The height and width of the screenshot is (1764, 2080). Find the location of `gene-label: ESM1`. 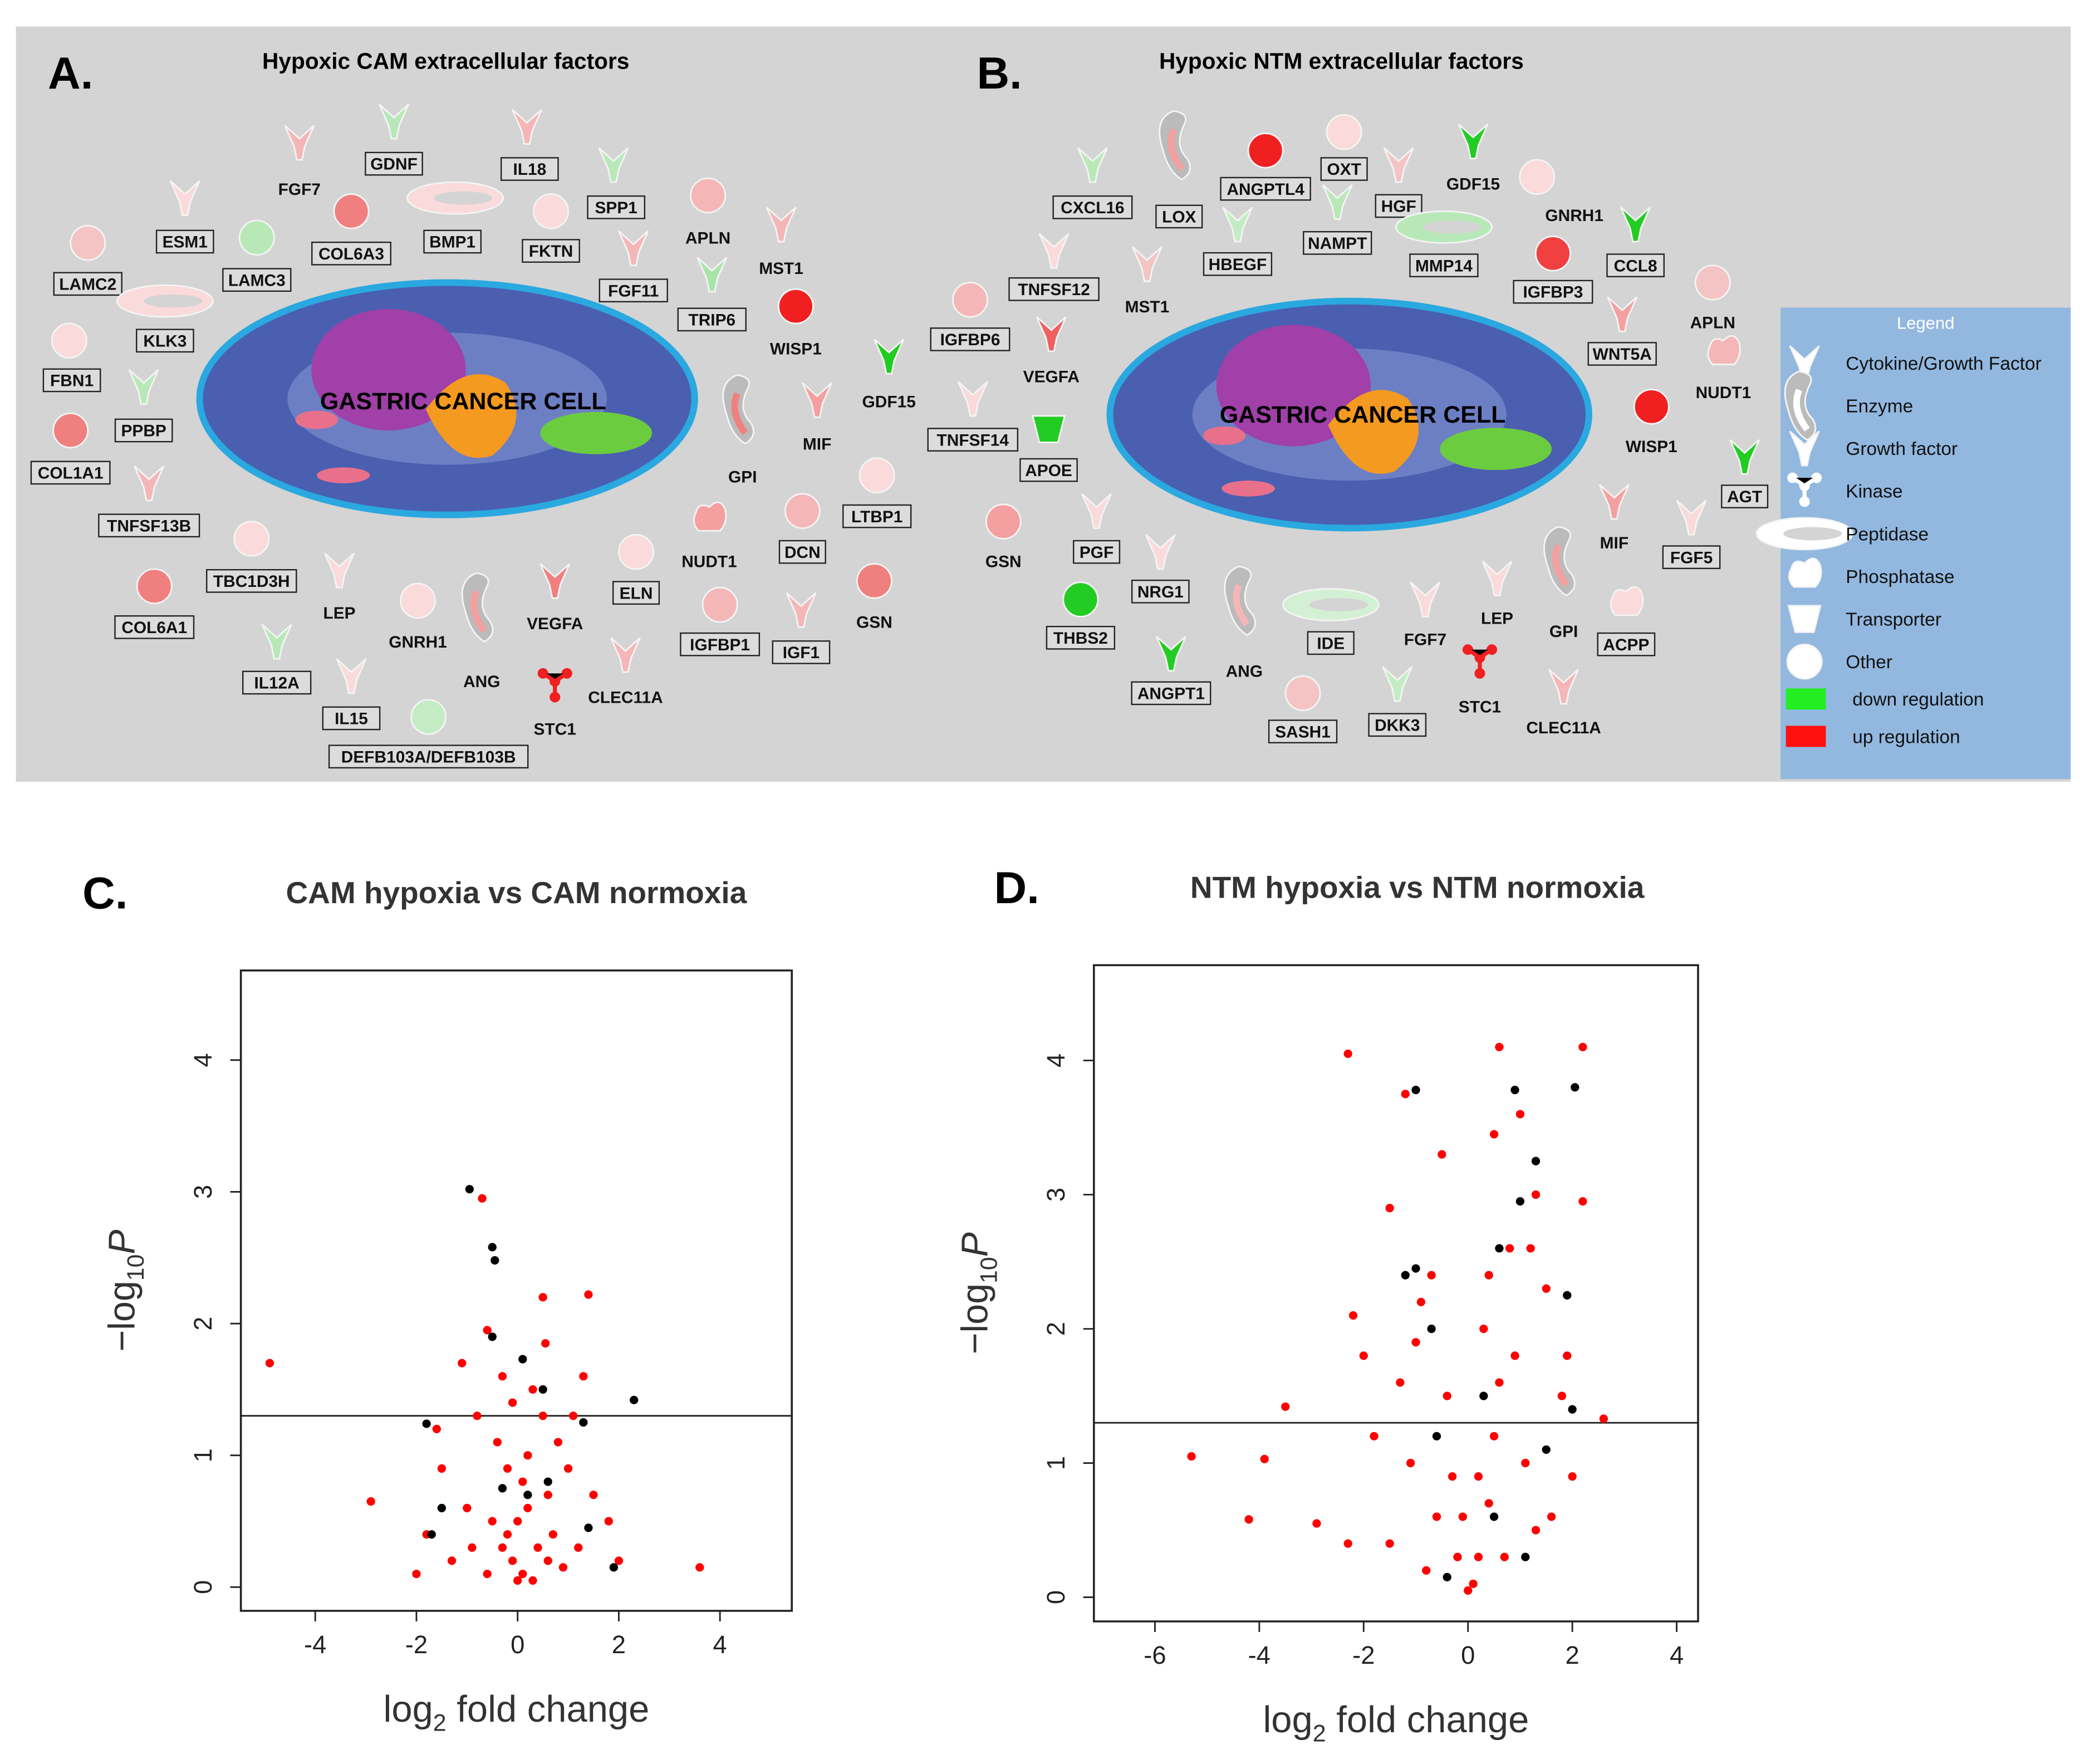

gene-label: ESM1 is located at coordinates (185, 242).